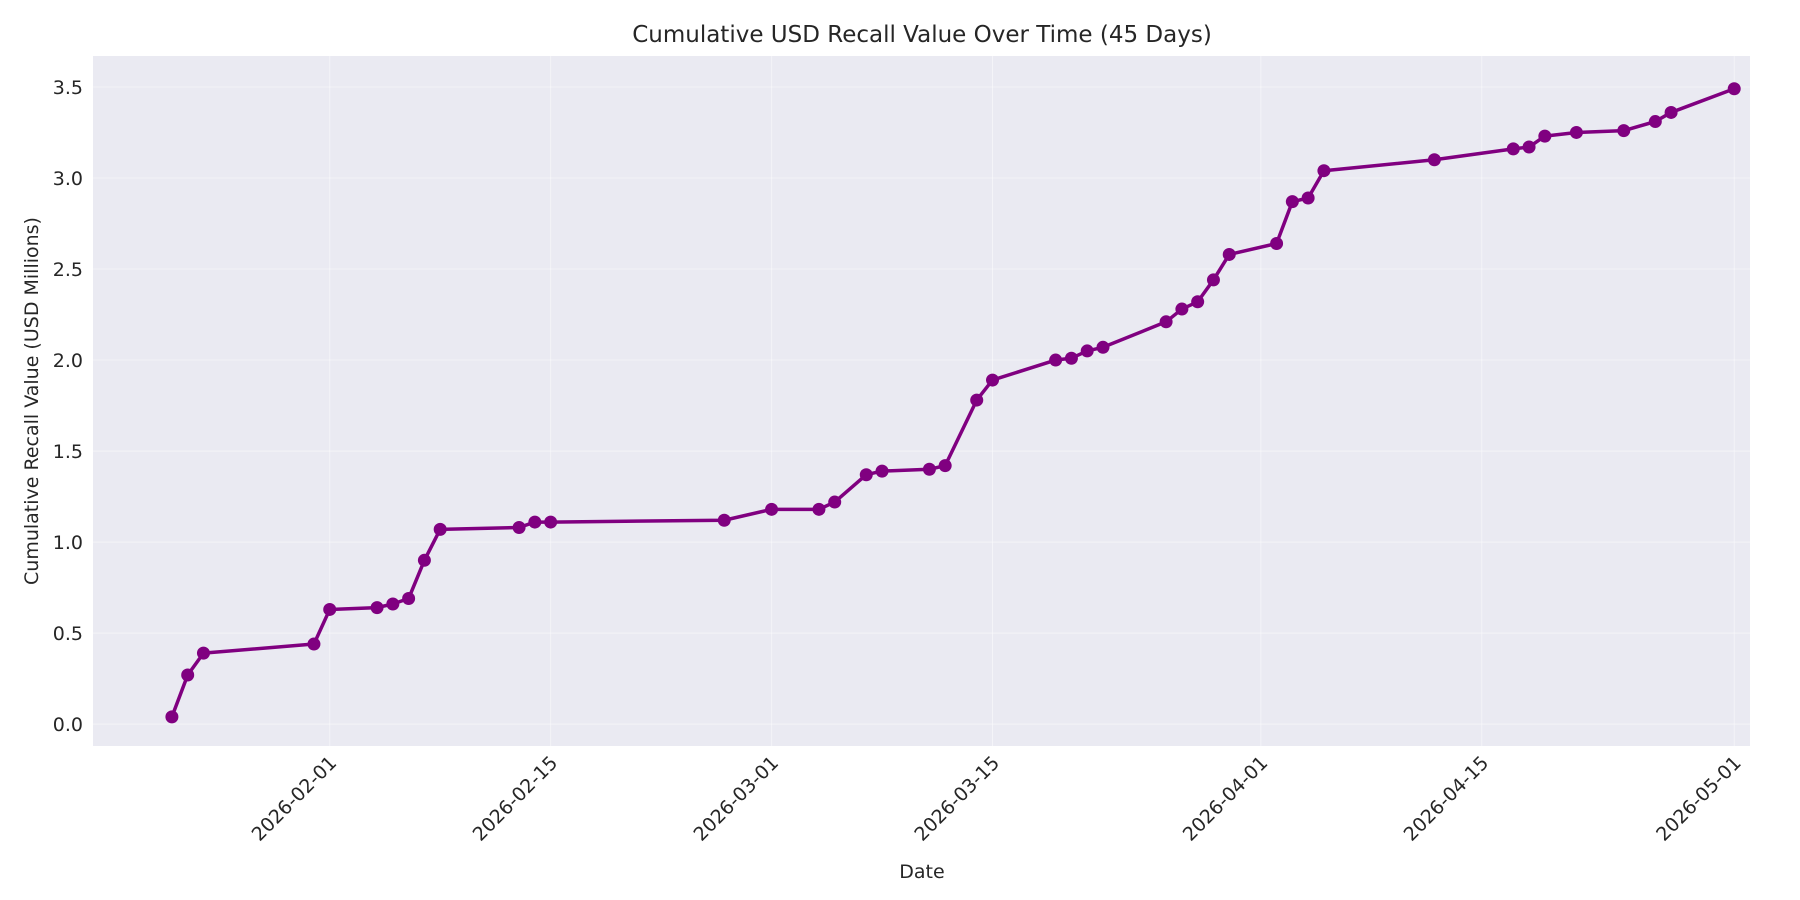 The height and width of the screenshot is (900, 1800). What do you see at coordinates (1699, 799) in the screenshot?
I see `x-tick-label: 2026-05-01` at bounding box center [1699, 799].